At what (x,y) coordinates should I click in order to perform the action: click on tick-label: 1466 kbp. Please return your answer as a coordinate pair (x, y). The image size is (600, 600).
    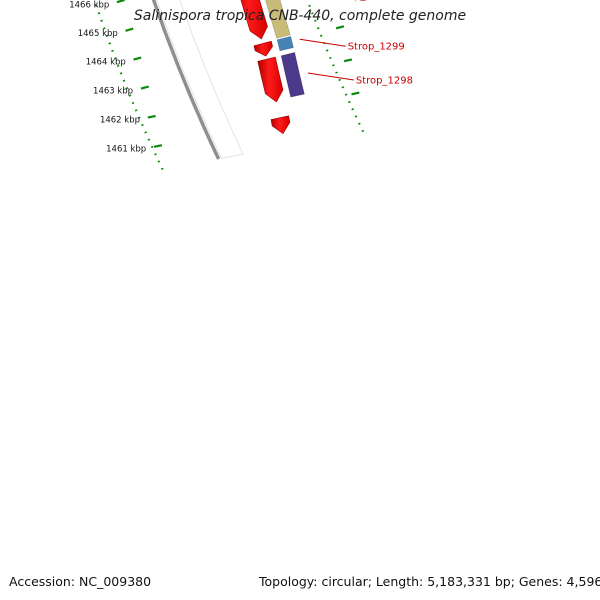
    Looking at the image, I should click on (89, 6).